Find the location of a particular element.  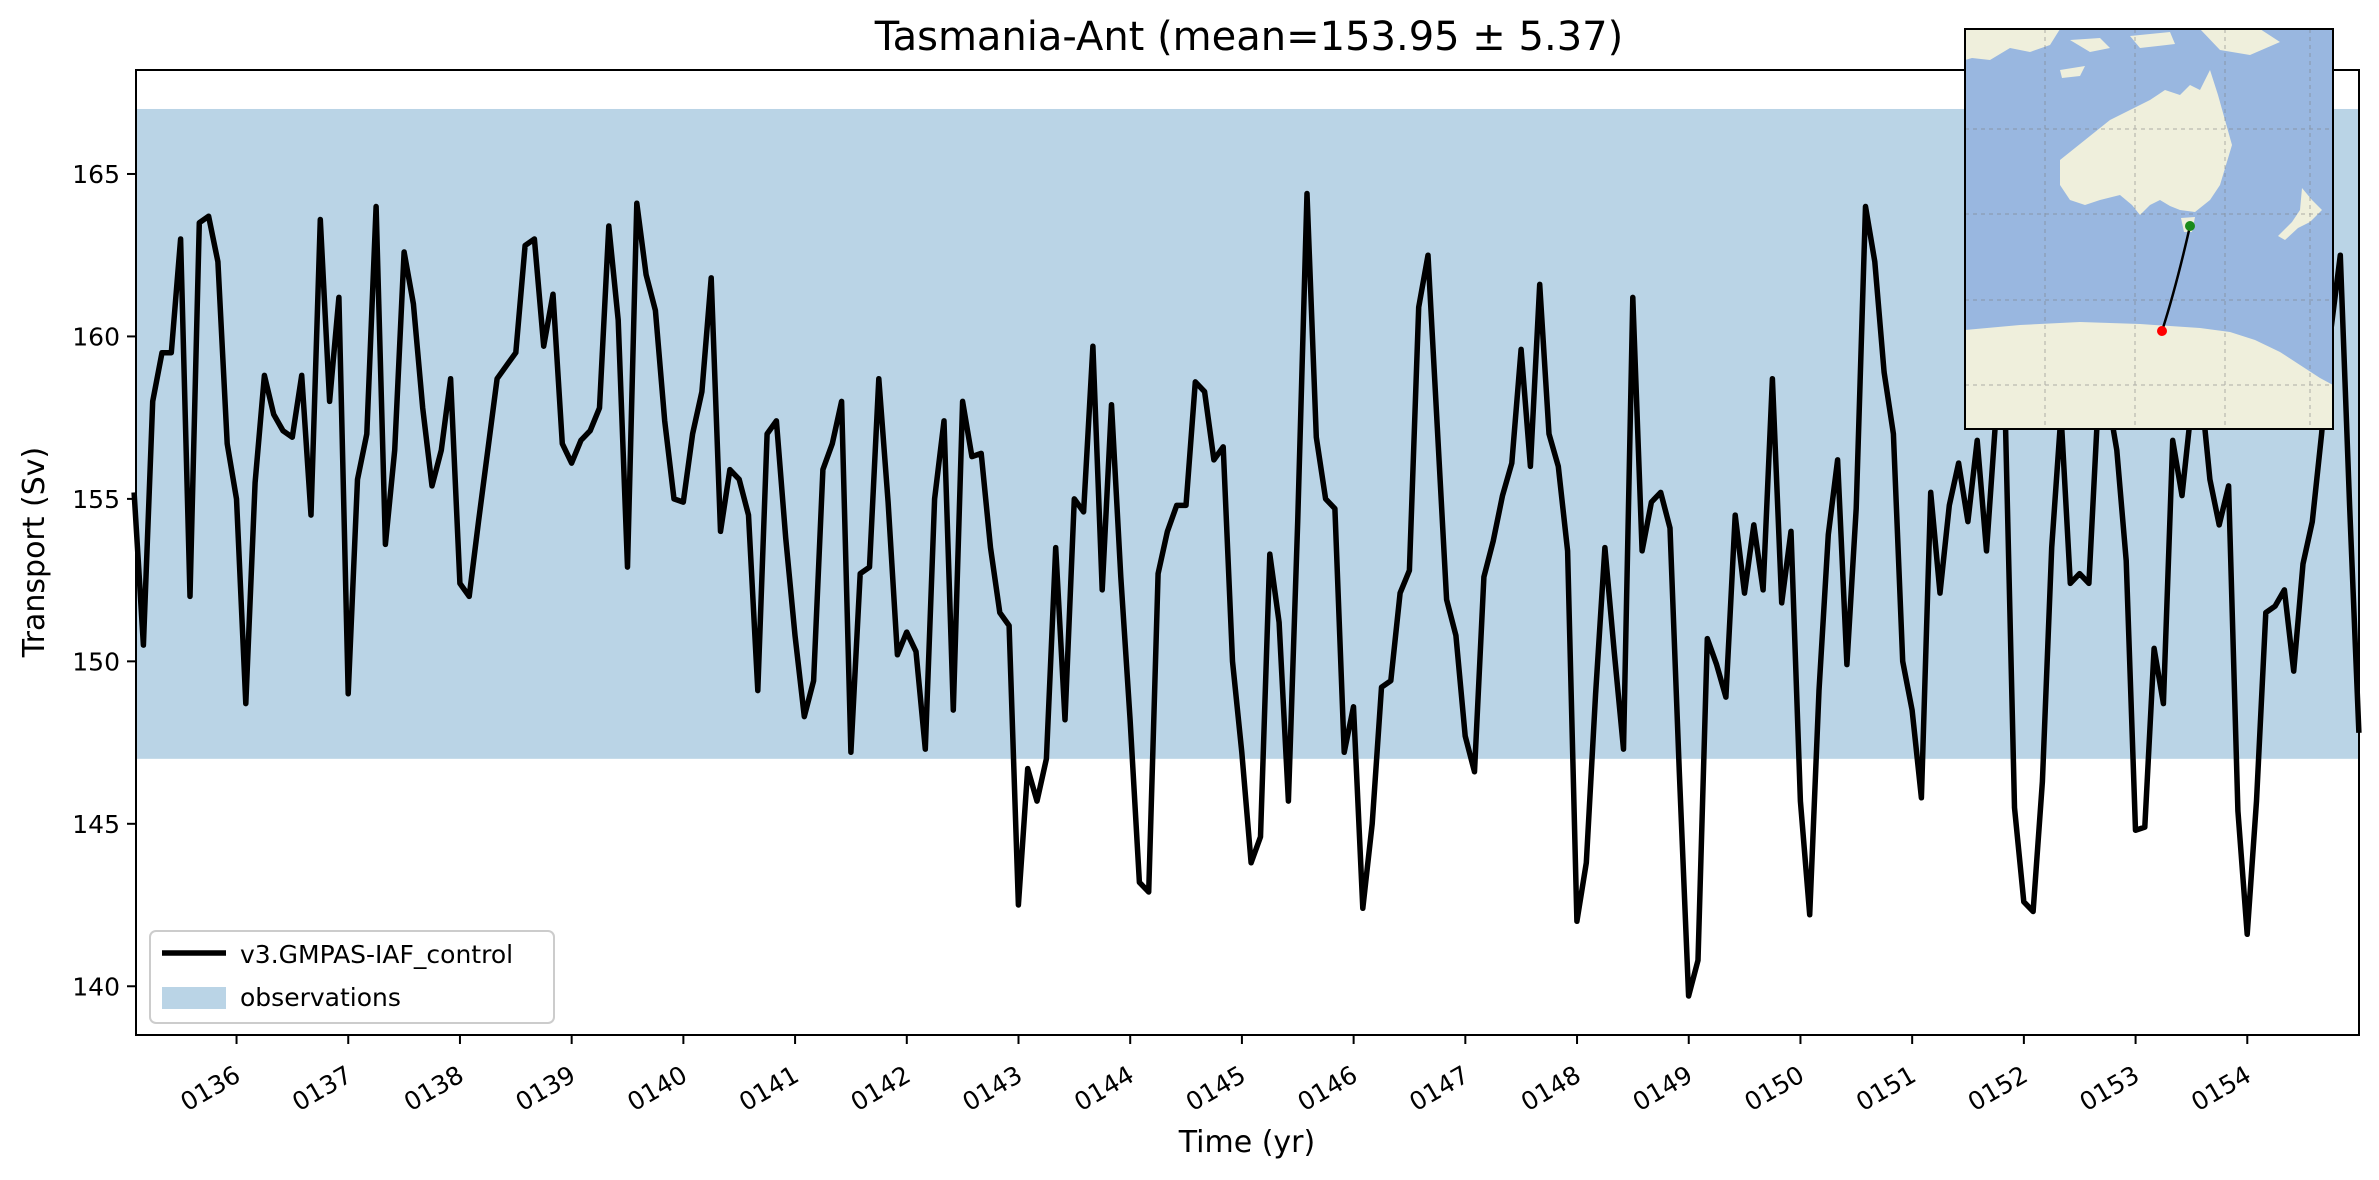

x-tick-label: 0146 is located at coordinates (1328, 1088).